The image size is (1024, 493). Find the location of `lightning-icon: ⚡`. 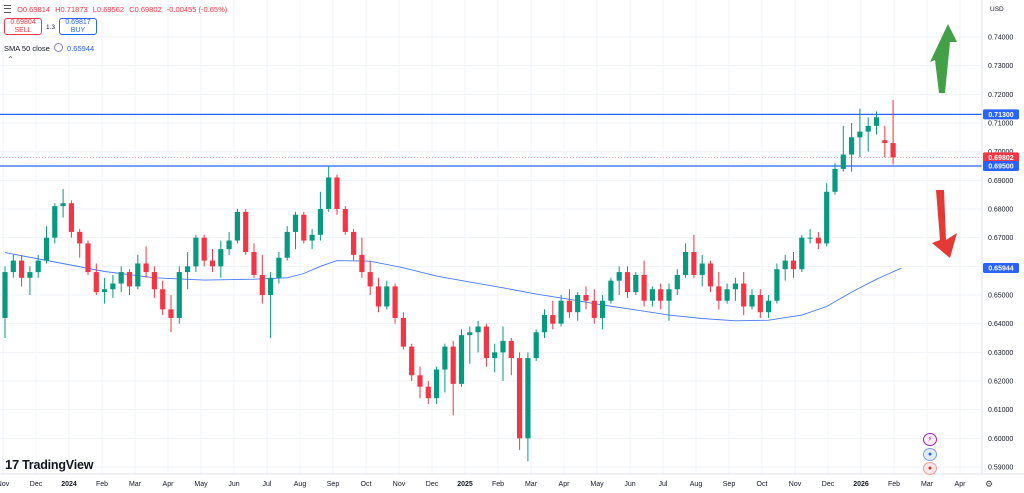

lightning-icon: ⚡ is located at coordinates (930, 439).